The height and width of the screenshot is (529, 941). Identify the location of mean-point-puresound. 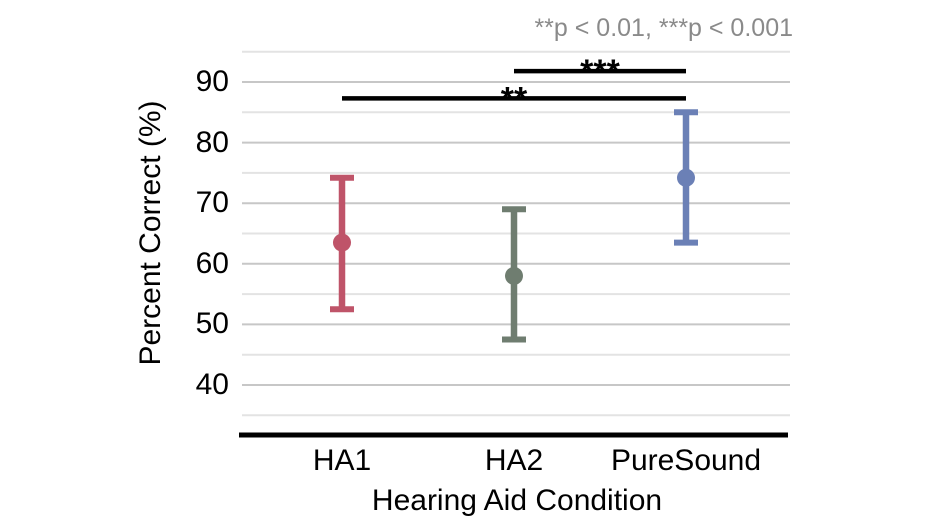
(686, 177).